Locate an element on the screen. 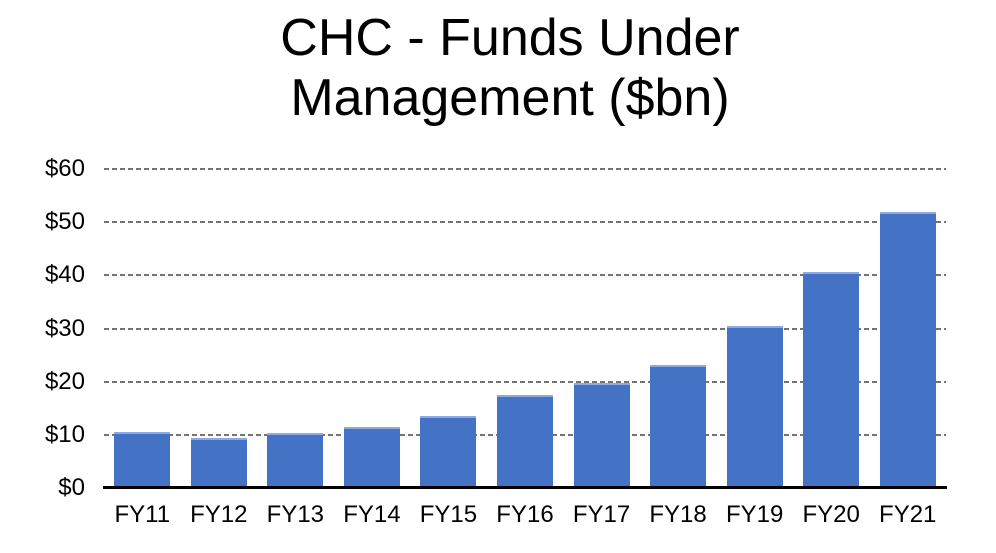  chart-title-line-1: CHC - Funds Under is located at coordinates (510, 38).